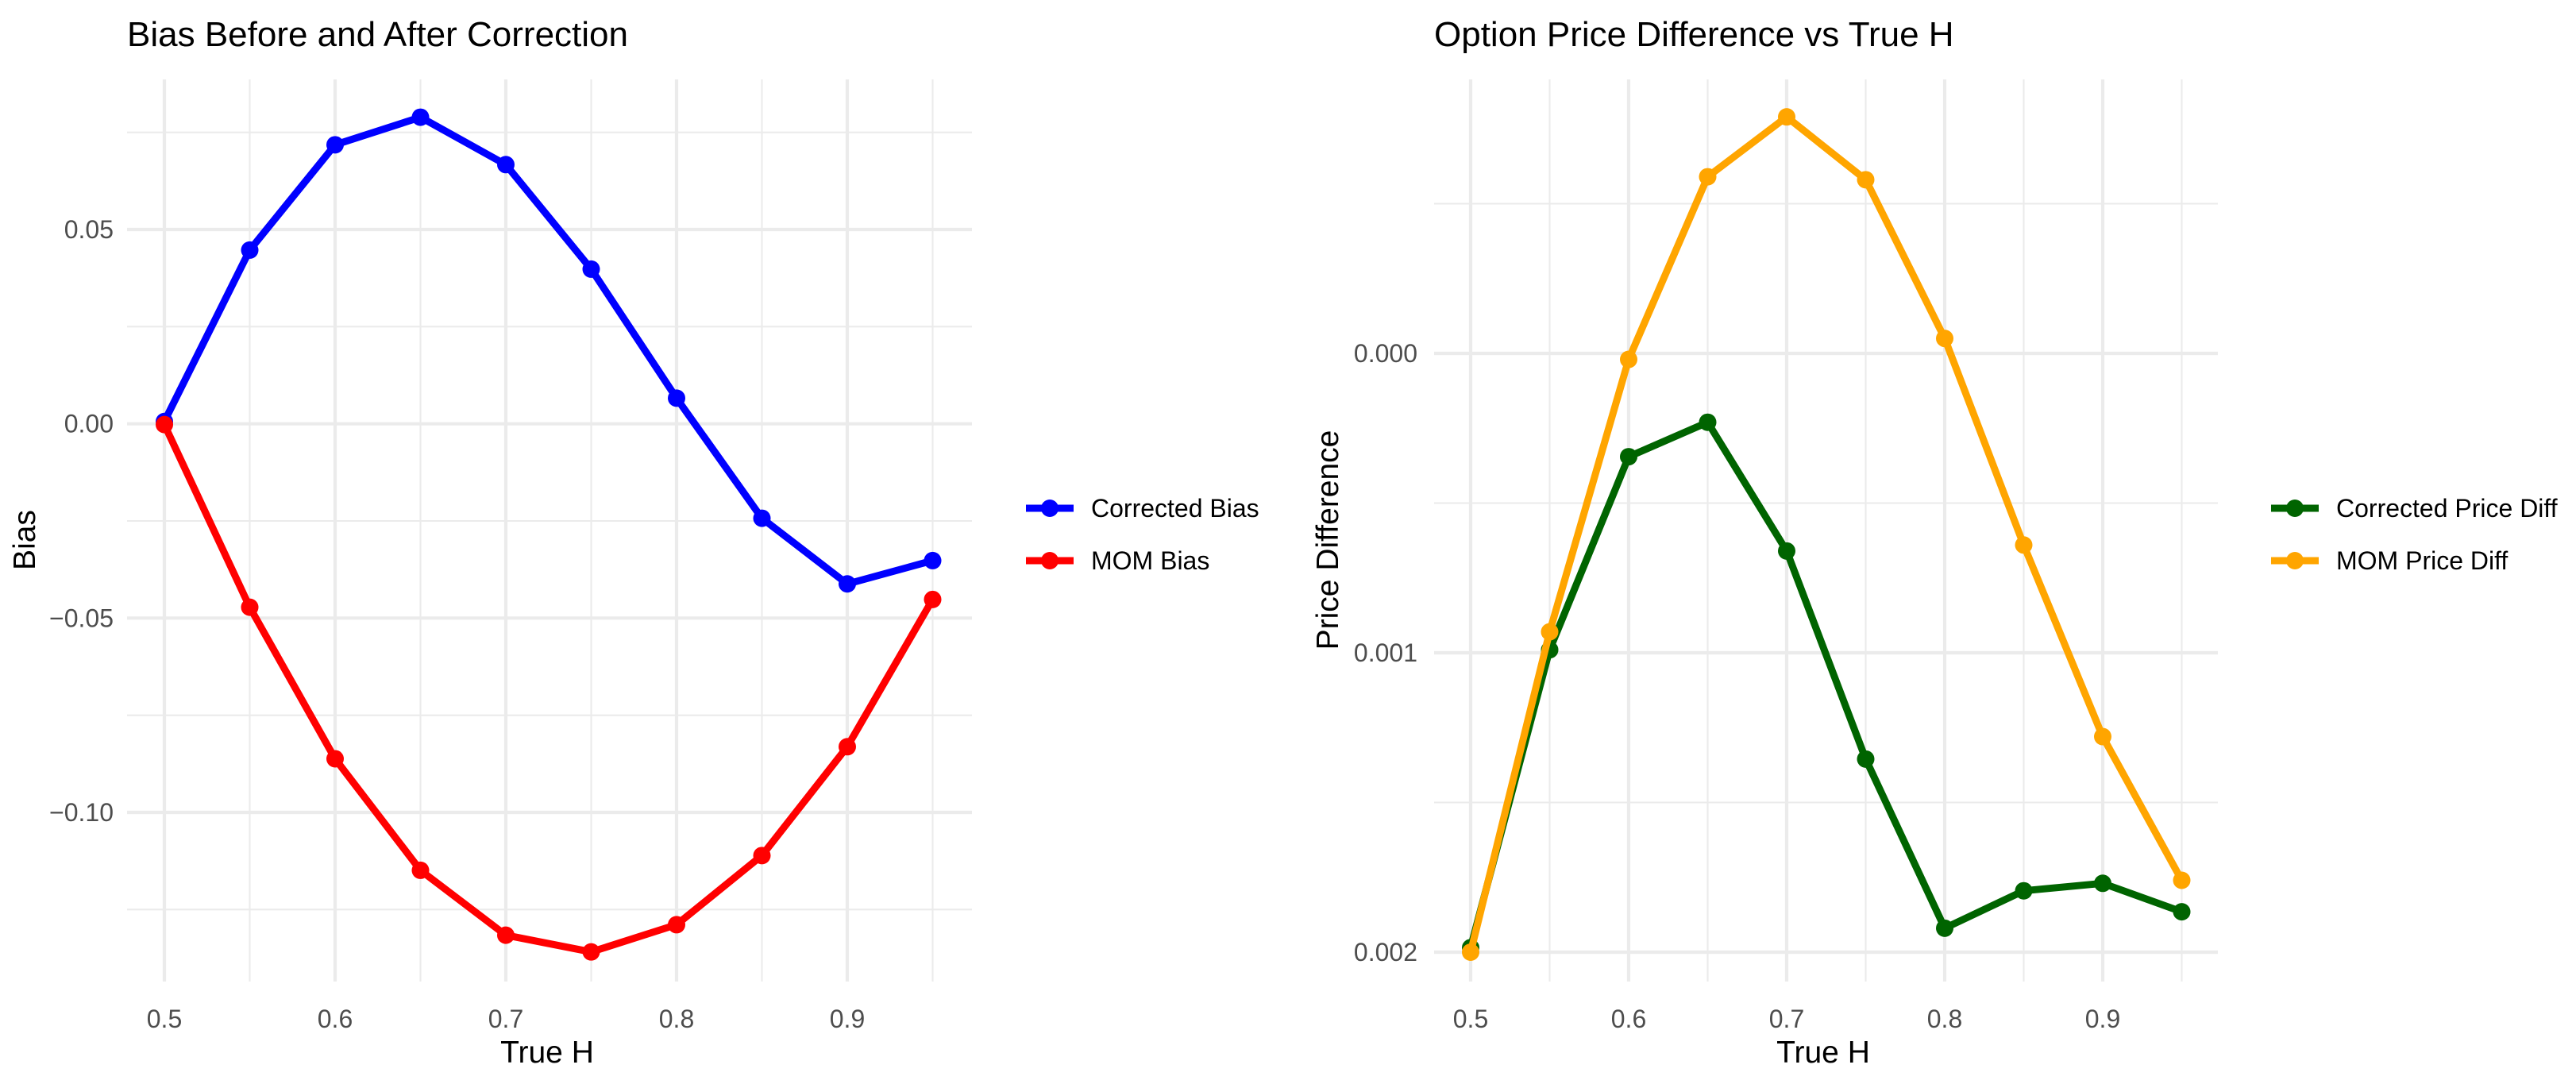  I want to click on legend-marker-mom-bias, so click(1050, 560).